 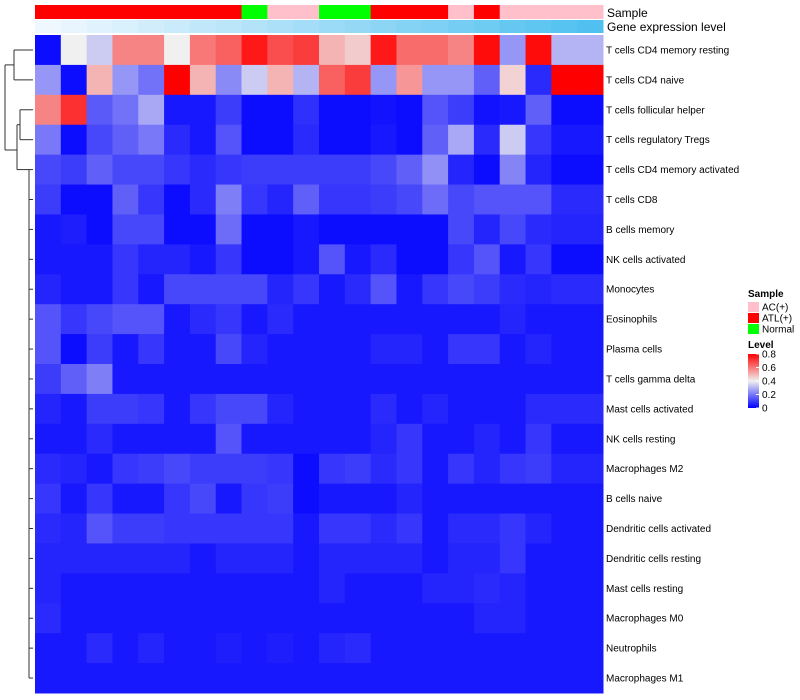 What do you see at coordinates (672, 170) in the screenshot?
I see `row-label: T cells CD4 memory activated` at bounding box center [672, 170].